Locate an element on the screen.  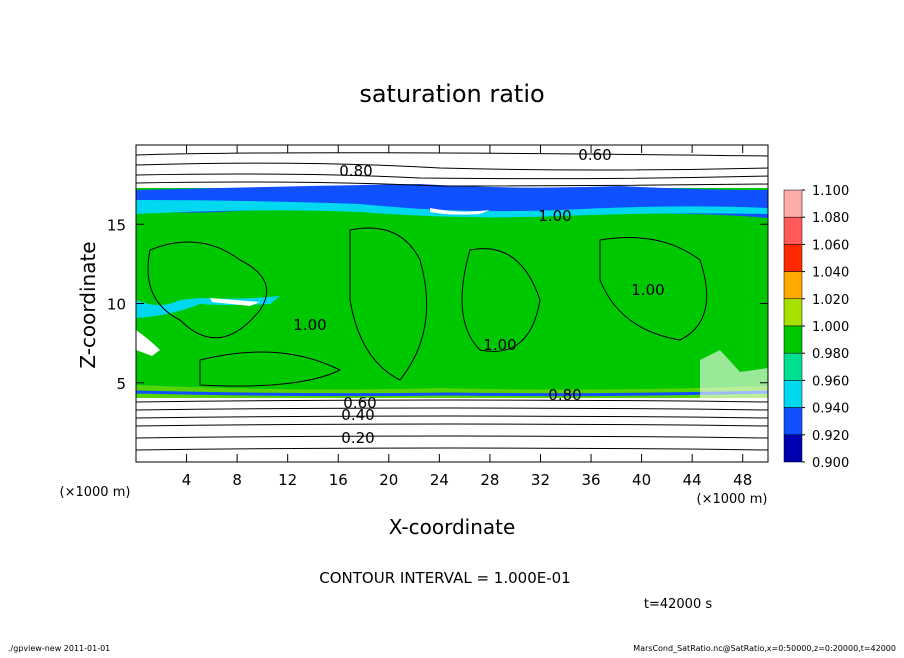
x-tick-label: 36 is located at coordinates (590, 480).